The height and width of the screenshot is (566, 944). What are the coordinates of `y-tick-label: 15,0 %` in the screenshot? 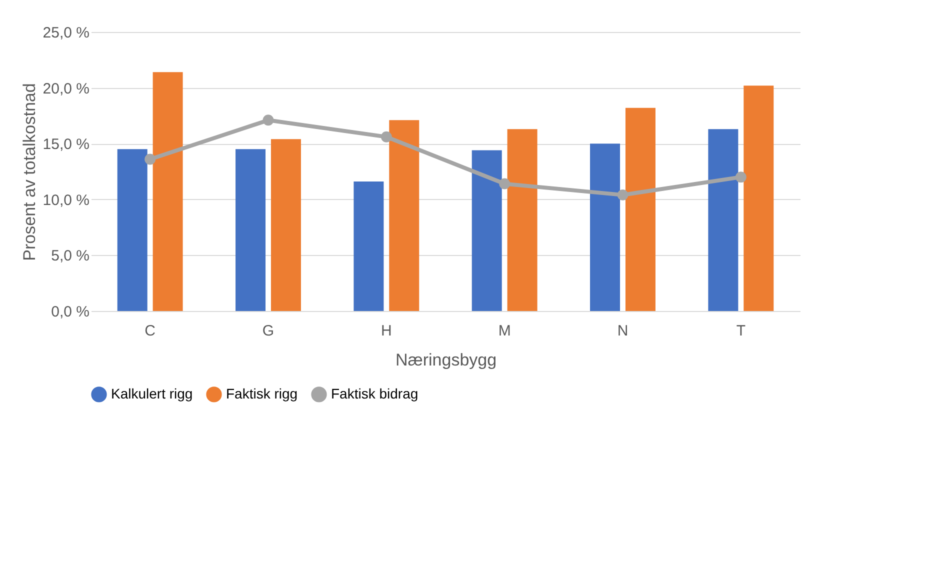 It's located at (66, 145).